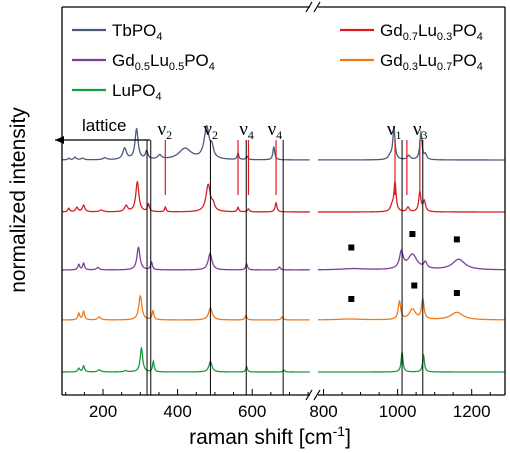 Image resolution: width=510 pixels, height=453 pixels. I want to click on legend-tbpo4-label: TbPO4, so click(137, 32).